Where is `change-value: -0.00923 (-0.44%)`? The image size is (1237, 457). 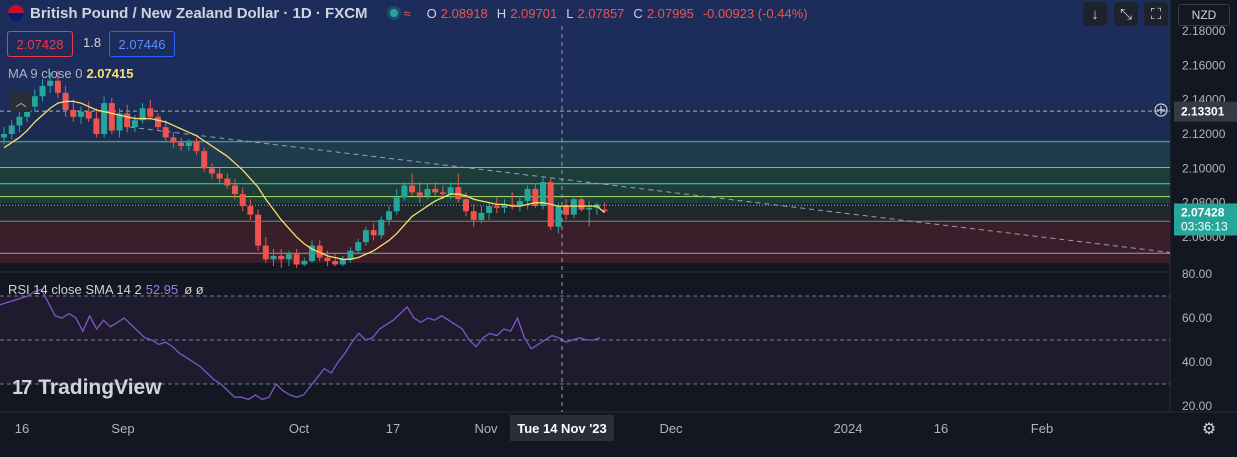 change-value: -0.00923 (-0.44%) is located at coordinates (755, 13).